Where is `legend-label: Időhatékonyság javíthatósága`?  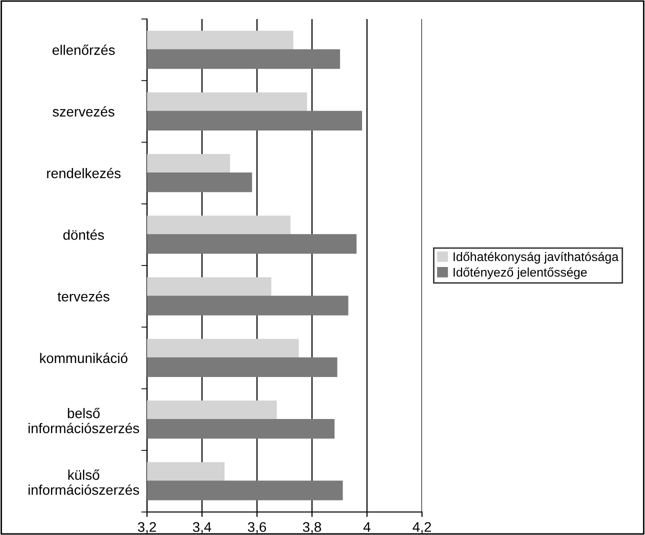
legend-label: Időhatékonyság javíthatósága is located at coordinates (536, 258).